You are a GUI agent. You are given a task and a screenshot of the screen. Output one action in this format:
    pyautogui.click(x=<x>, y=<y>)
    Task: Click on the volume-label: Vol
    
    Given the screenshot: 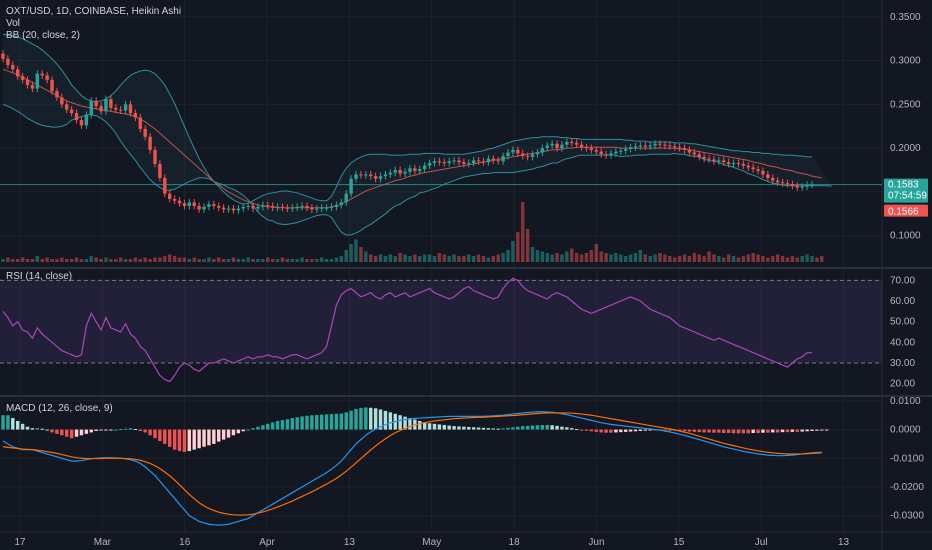 What is the action you would take?
    pyautogui.click(x=13, y=23)
    